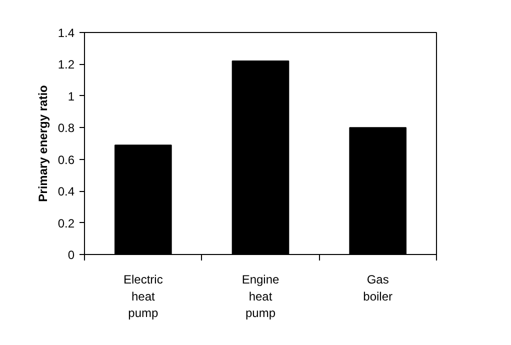 The width and height of the screenshot is (511, 345). Describe the element at coordinates (66, 65) in the screenshot. I see `y-tick-label: 1.2` at that location.